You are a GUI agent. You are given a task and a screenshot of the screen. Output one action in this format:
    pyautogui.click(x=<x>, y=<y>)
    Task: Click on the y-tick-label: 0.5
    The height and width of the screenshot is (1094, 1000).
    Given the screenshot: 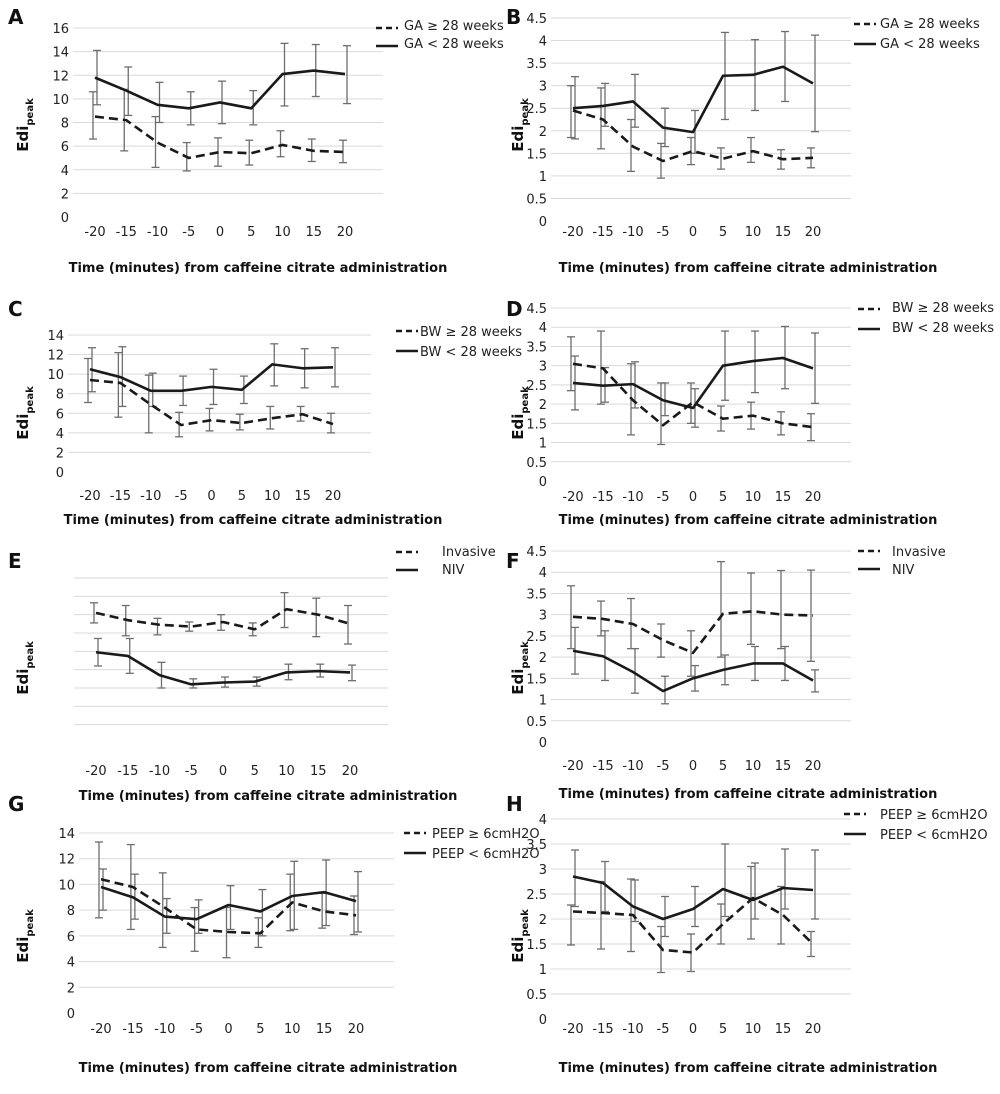 What is the action you would take?
    pyautogui.click(x=536, y=463)
    